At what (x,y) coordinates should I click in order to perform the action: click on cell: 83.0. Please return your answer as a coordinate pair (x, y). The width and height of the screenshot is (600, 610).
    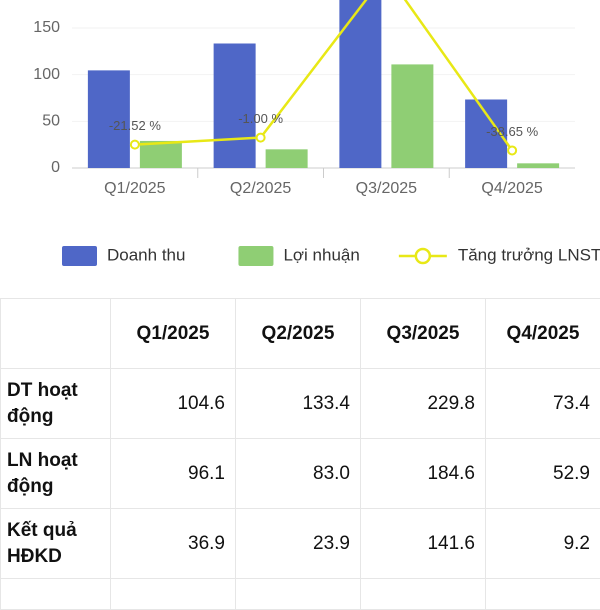
    Looking at the image, I should click on (298, 474).